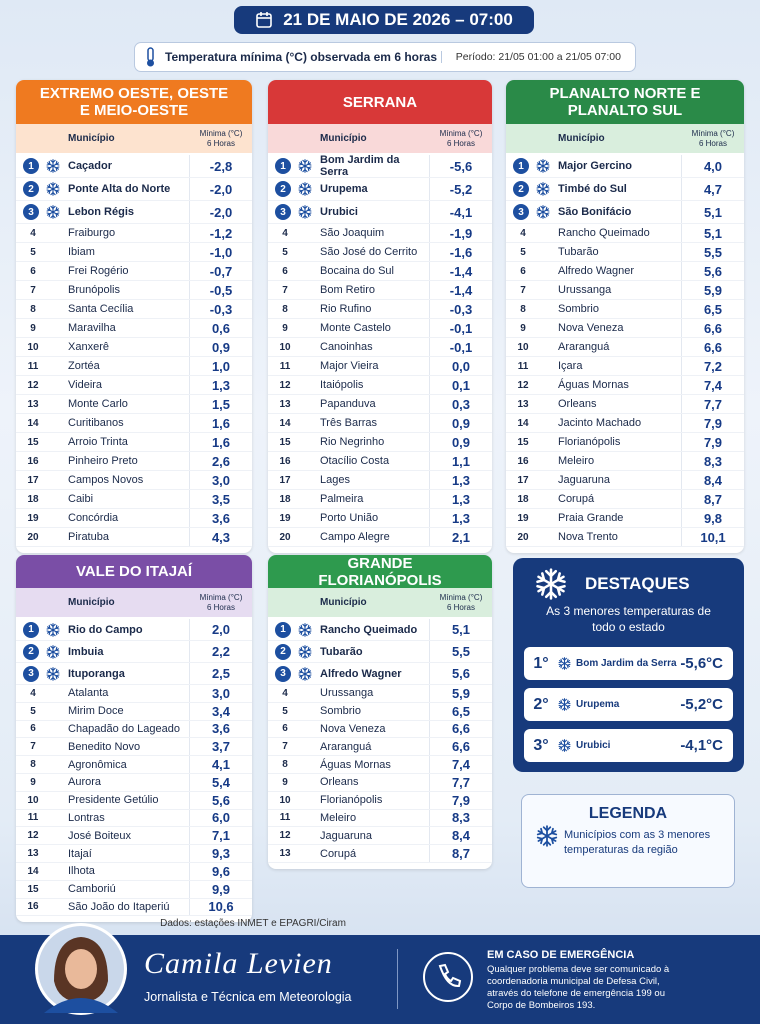 This screenshot has height=1024, width=760. Describe the element at coordinates (380, 729) in the screenshot. I see `table-row: 6 Nova Veneza 6,6` at that location.